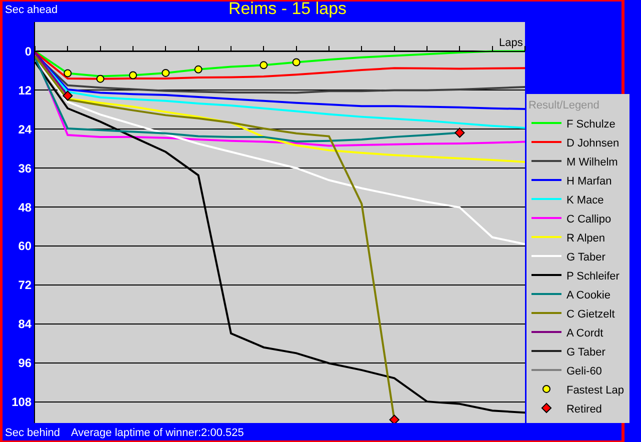 This screenshot has height=442, width=641. Describe the element at coordinates (584, 371) in the screenshot. I see `legend-label: Geli-60` at that location.